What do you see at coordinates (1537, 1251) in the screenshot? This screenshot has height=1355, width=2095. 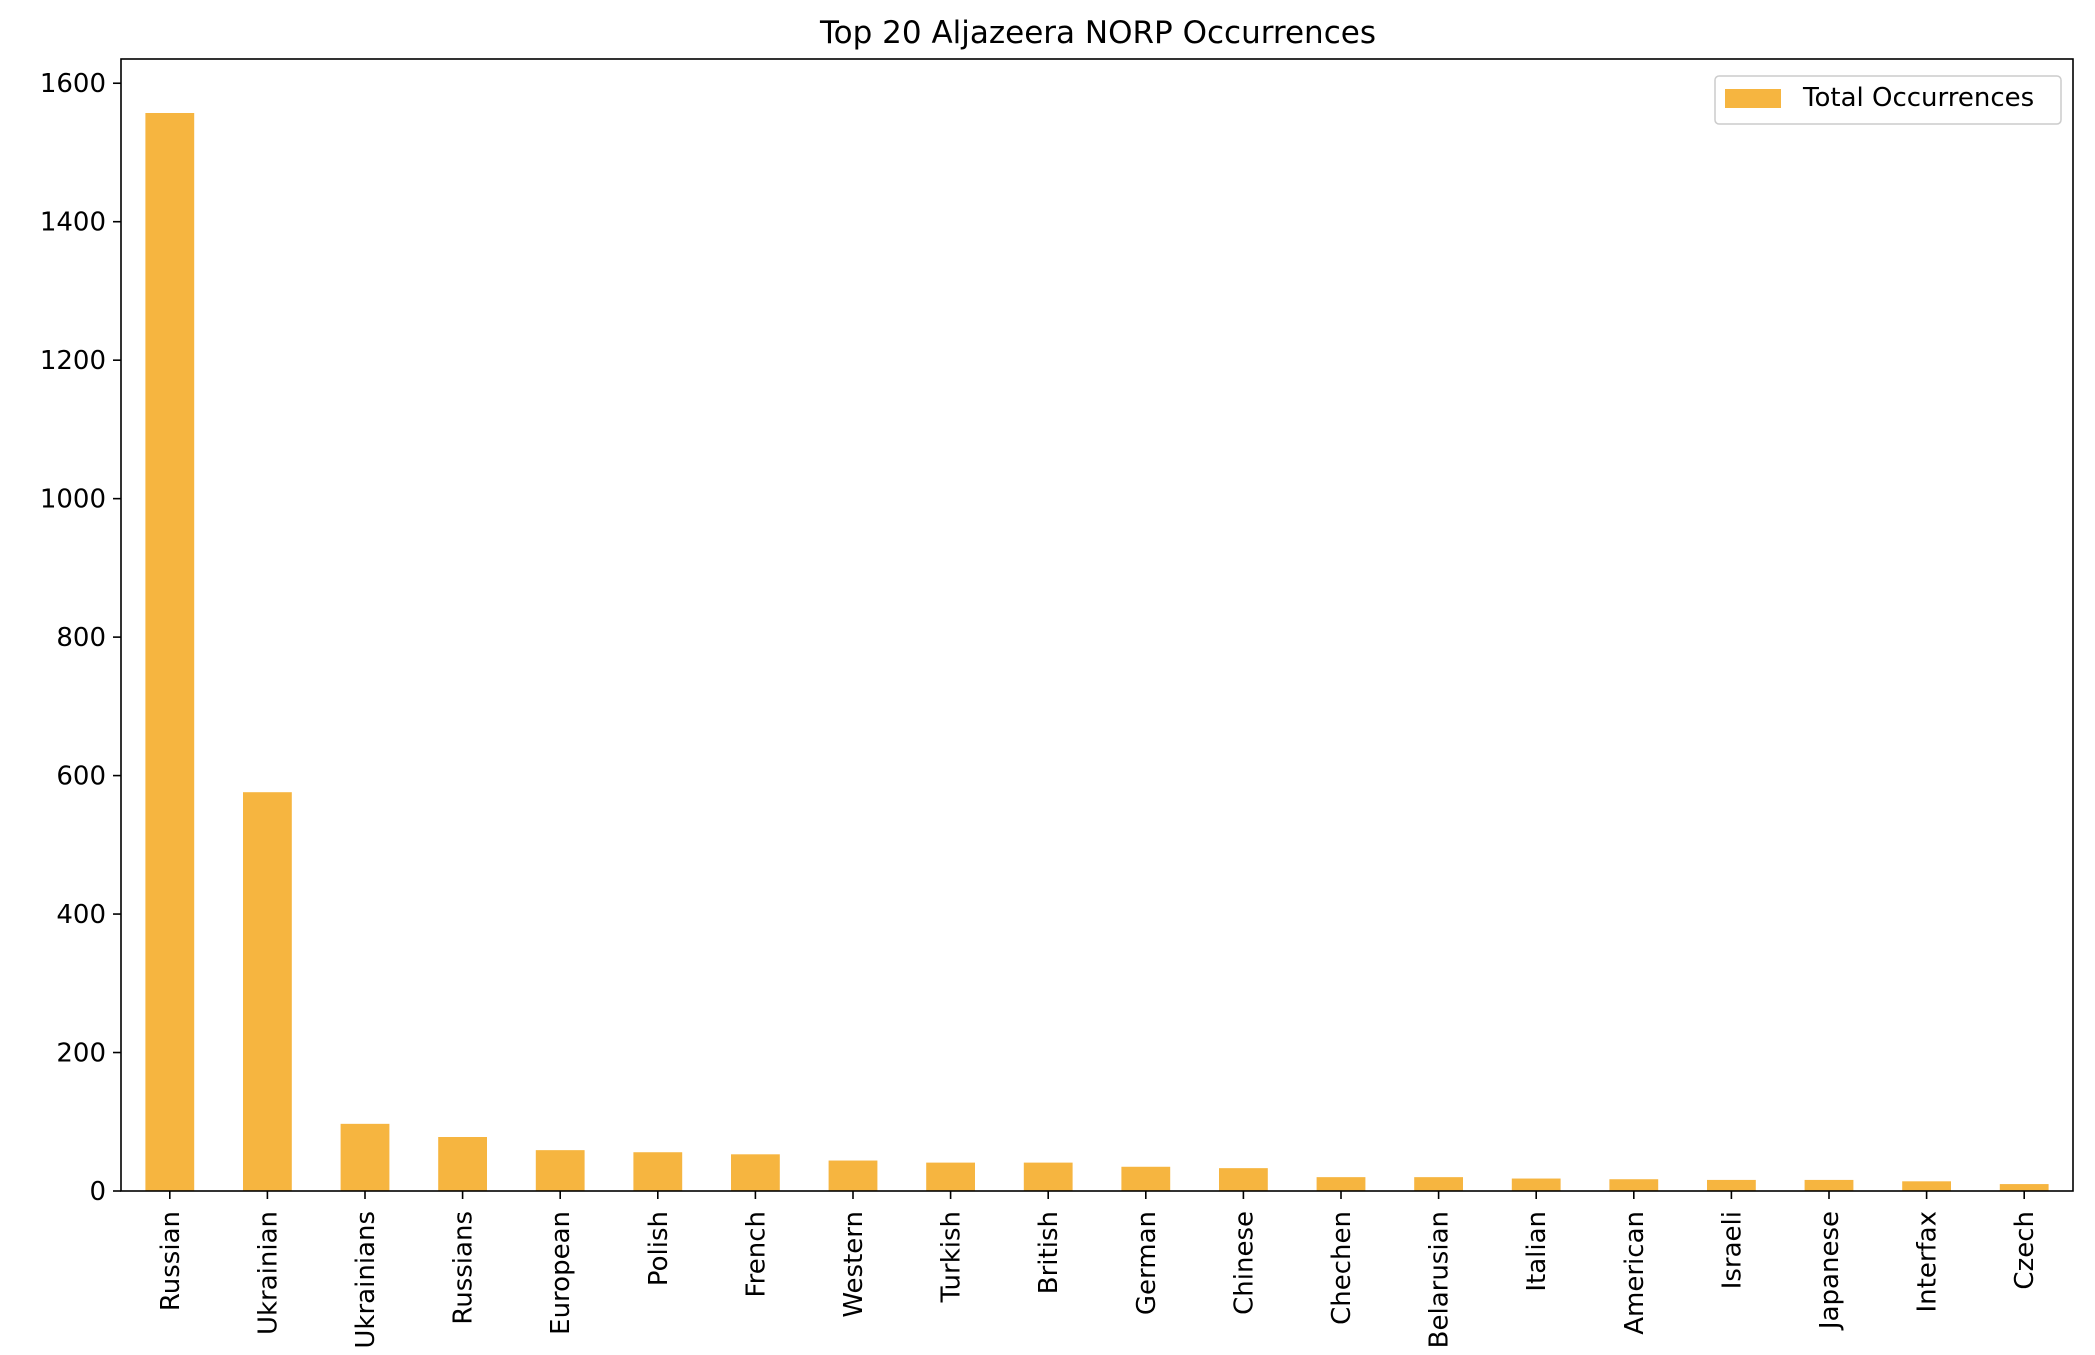 I see `x-tick-label-italian: Italian` at bounding box center [1537, 1251].